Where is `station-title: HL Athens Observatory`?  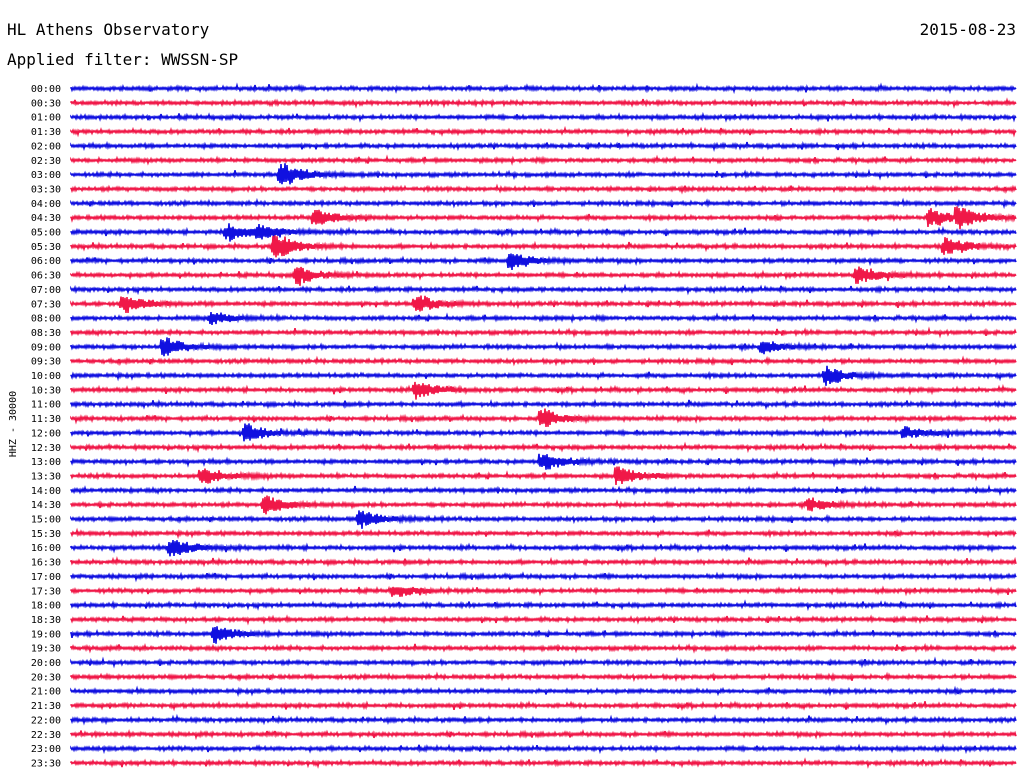 station-title: HL Athens Observatory is located at coordinates (108, 29).